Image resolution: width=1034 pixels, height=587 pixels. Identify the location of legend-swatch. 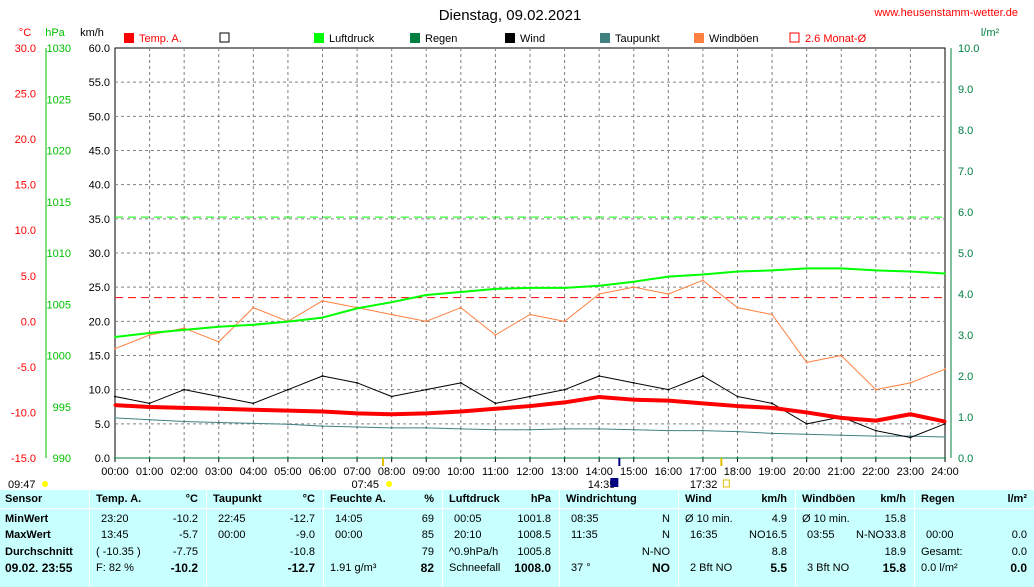
(224, 37).